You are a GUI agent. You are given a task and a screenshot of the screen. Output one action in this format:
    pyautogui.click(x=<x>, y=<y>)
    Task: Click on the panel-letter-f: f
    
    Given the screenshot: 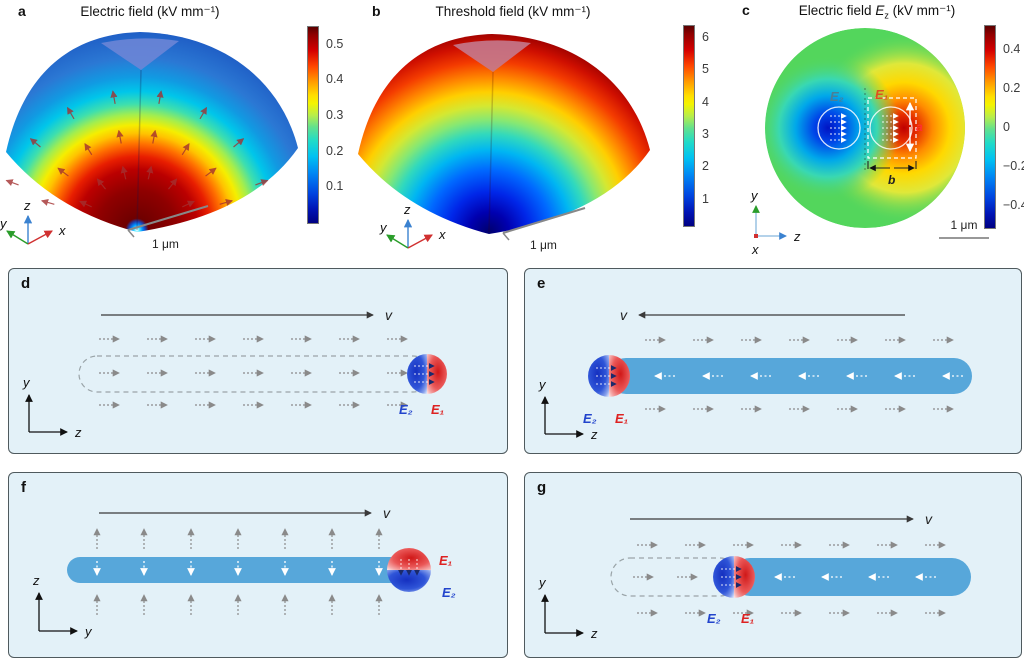 What is the action you would take?
    pyautogui.click(x=23, y=487)
    